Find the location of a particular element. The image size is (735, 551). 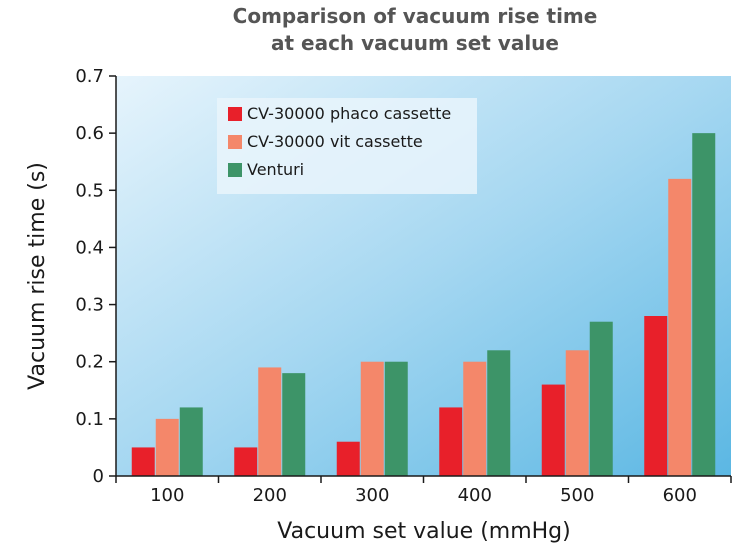

legend-label: CV-30000 vit cassette is located at coordinates (335, 141).